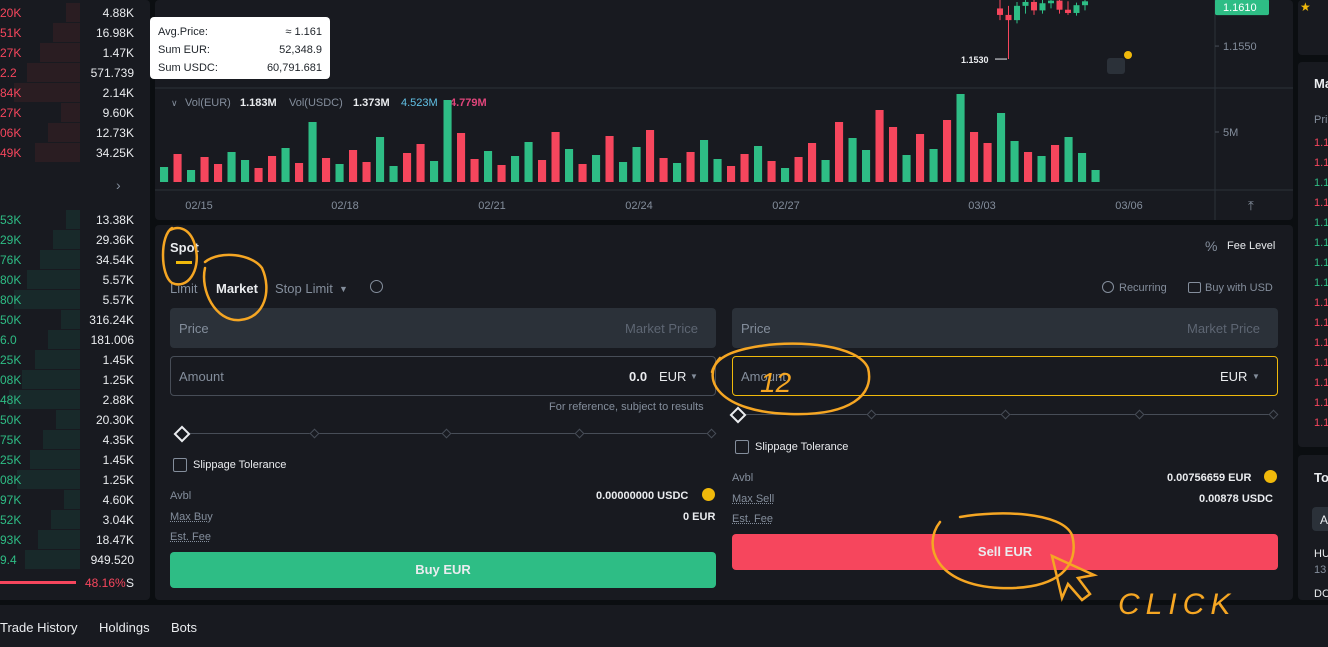 This screenshot has height=647, width=1328. I want to click on buy-with: Buy with USD, so click(1239, 288).